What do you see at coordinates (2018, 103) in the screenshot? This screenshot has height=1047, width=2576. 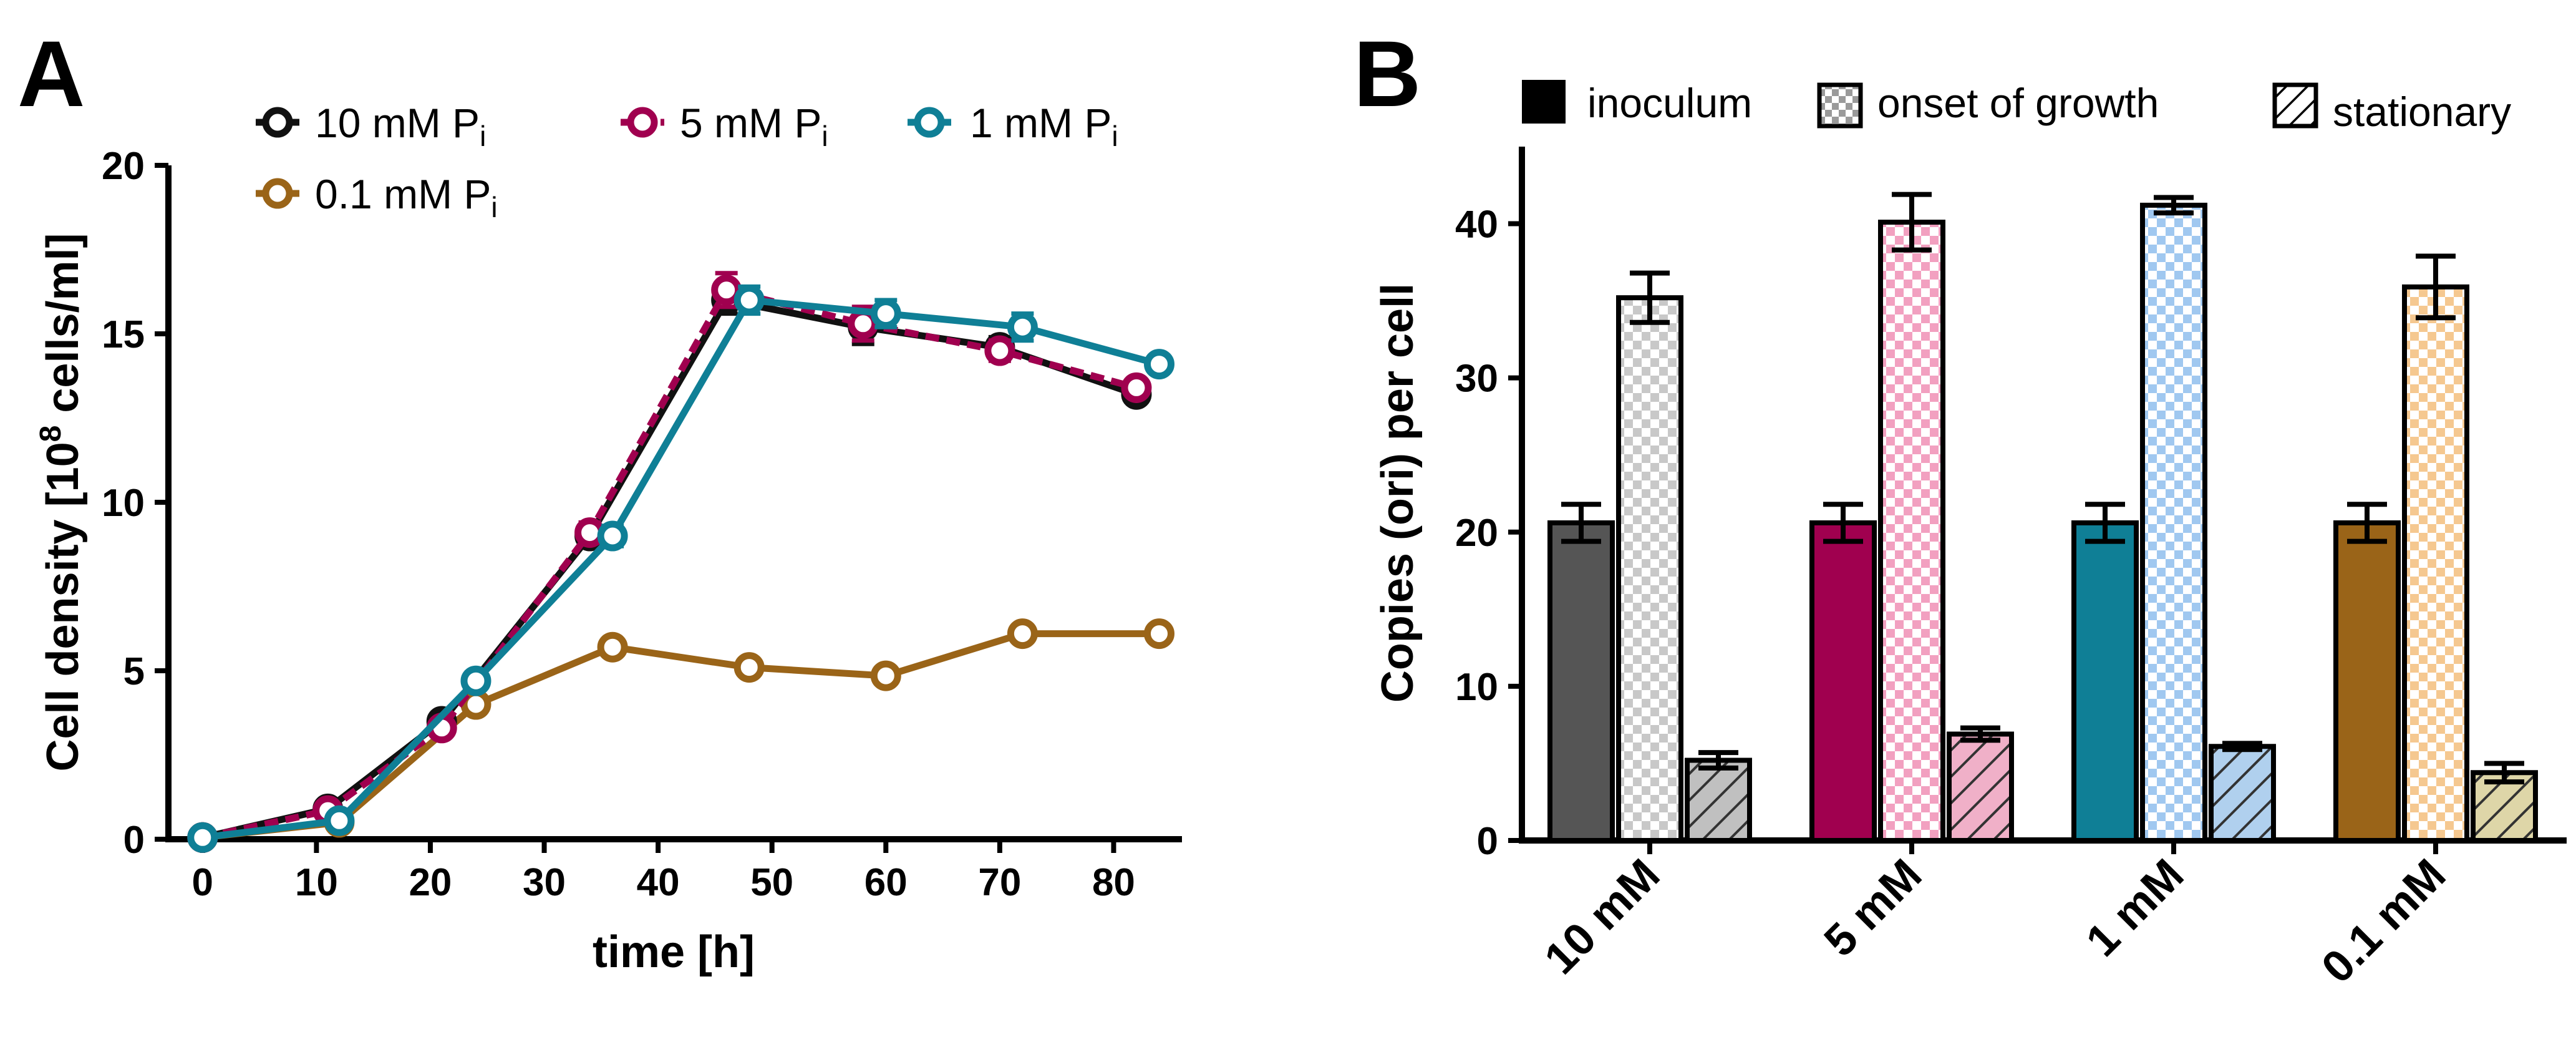 I see `legend-label-onset: onset of growth` at bounding box center [2018, 103].